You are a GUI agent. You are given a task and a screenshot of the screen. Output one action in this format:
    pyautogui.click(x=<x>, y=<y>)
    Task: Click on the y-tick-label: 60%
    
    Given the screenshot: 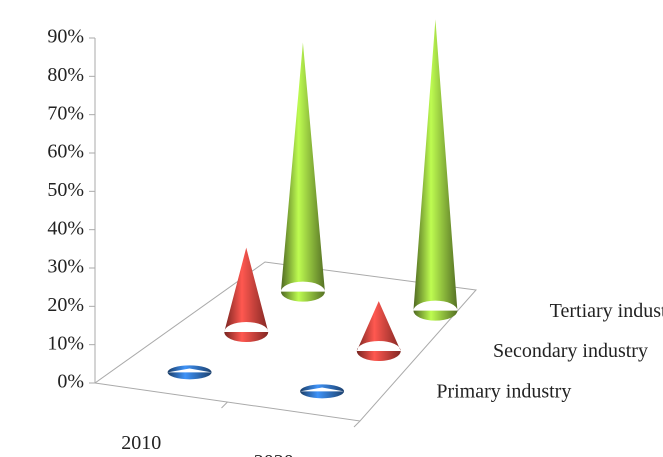 What is the action you would take?
    pyautogui.click(x=65, y=152)
    